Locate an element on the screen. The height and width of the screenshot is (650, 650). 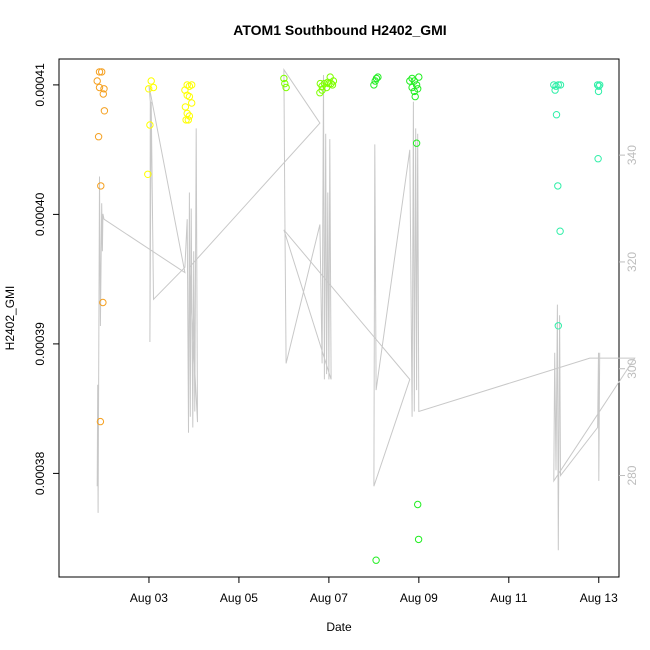
y-axis: 0.00038 0.00039 0.00040 0.00041 is located at coordinates (46, 279).